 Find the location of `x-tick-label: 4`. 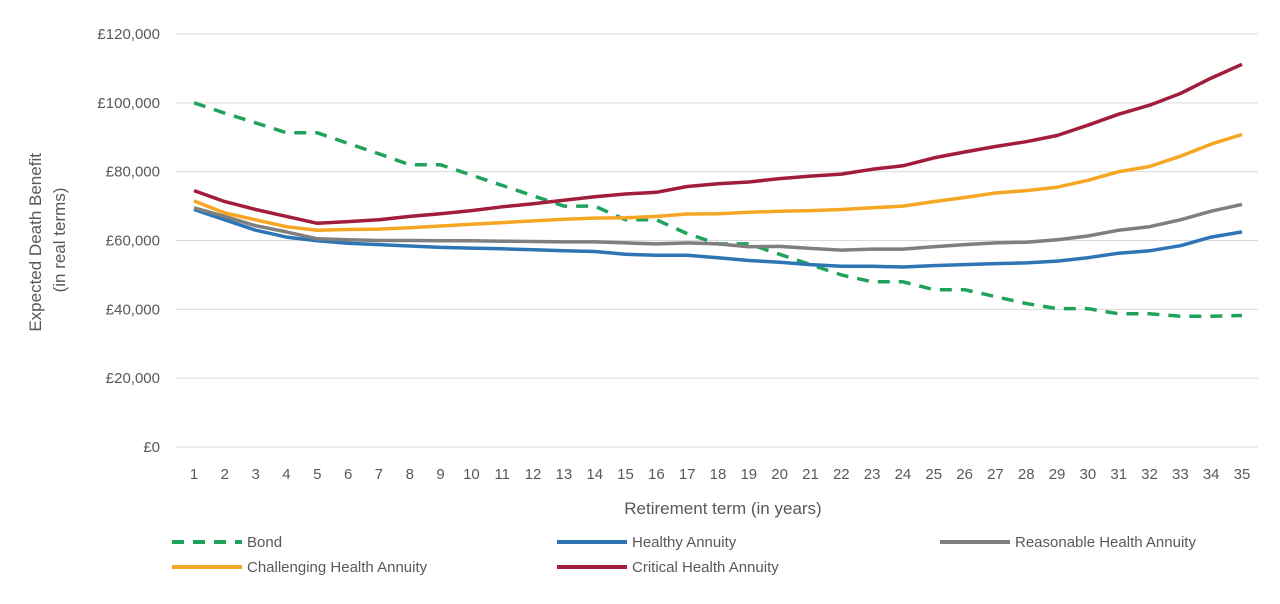

x-tick-label: 4 is located at coordinates (286, 474).